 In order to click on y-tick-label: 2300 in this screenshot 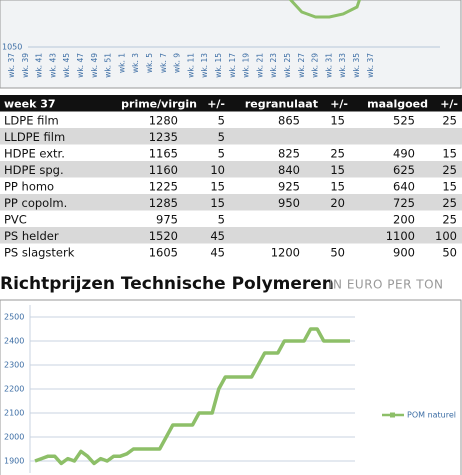, I will do `click(14, 365)`.